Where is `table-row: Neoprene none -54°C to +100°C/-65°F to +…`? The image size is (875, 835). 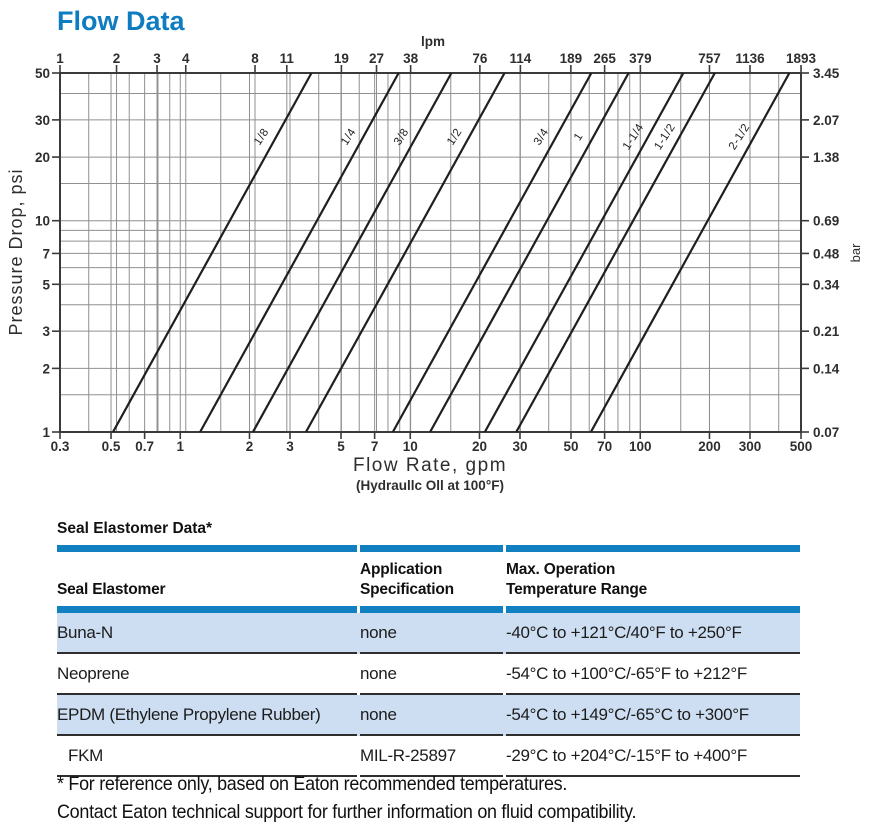
table-row: Neoprene none -54°C to +100°C/-65°F to +… is located at coordinates (428, 674).